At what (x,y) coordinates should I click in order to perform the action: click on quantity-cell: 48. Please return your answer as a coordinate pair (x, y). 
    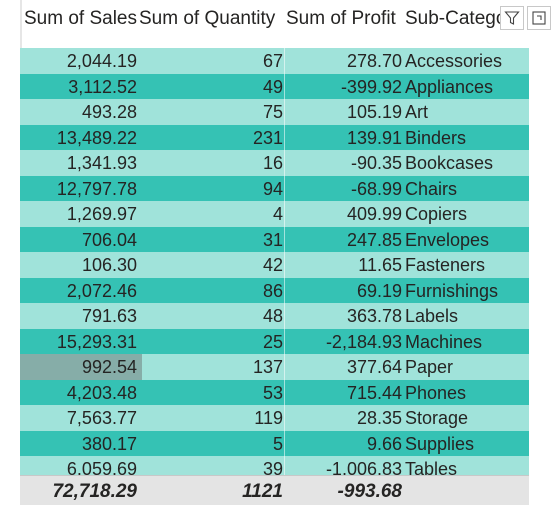
    Looking at the image, I should click on (272, 316).